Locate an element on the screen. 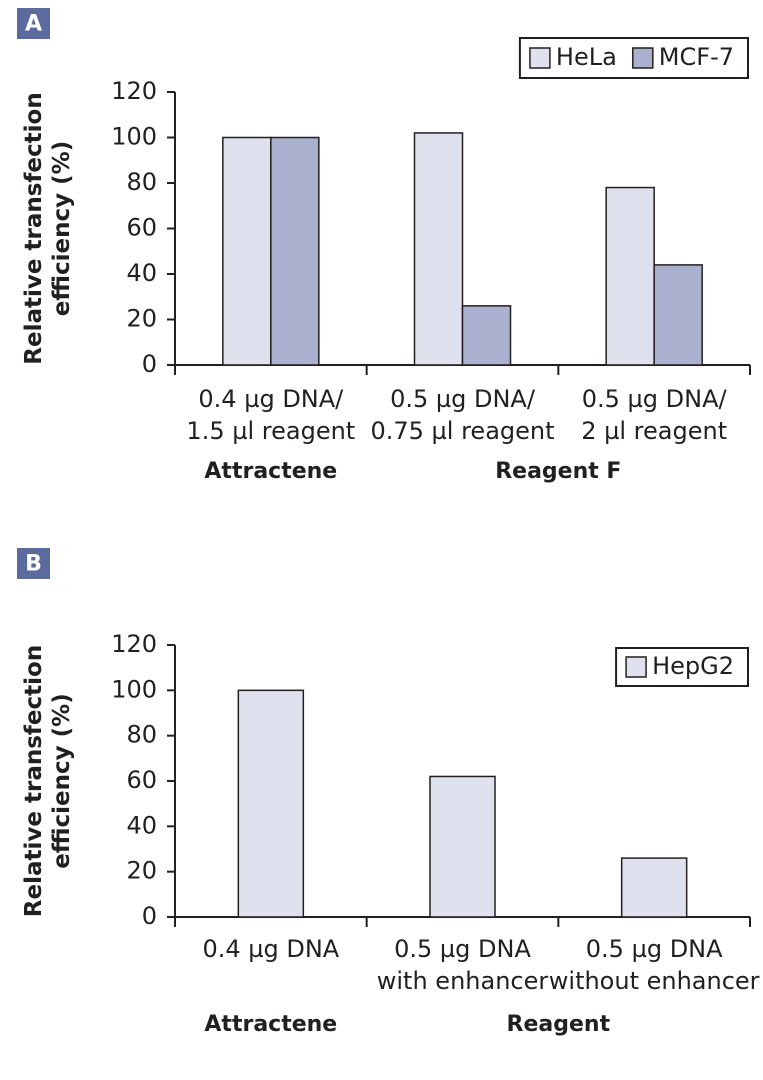 This screenshot has height=1080, width=763. legend: HeLa MCF-7 is located at coordinates (633, 58).